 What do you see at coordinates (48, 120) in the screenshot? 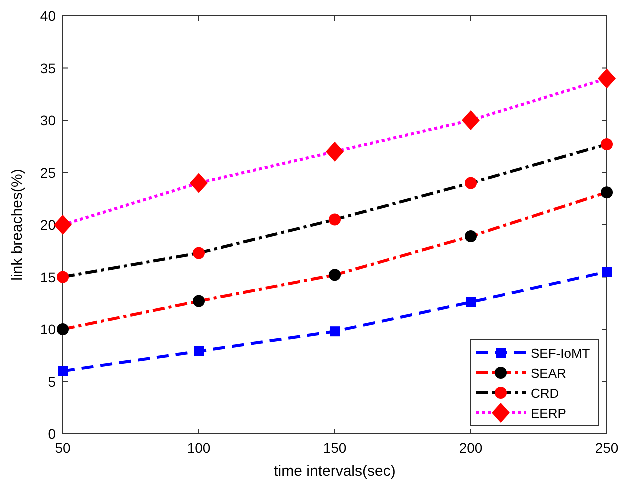
I see `y-tick-label: 30` at bounding box center [48, 120].